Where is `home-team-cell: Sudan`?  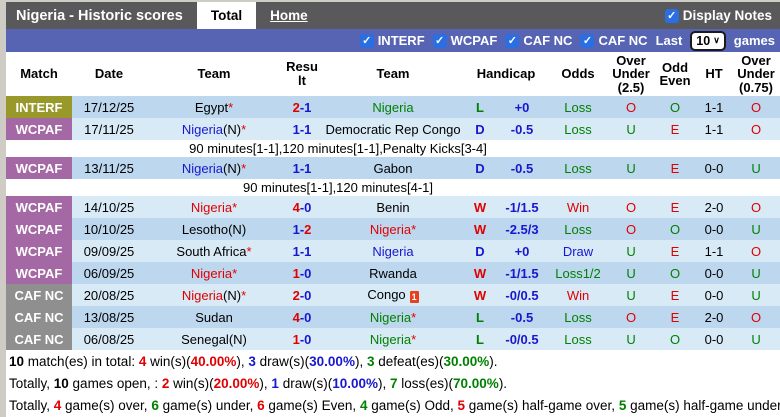
home-team-cell: Sudan is located at coordinates (214, 317).